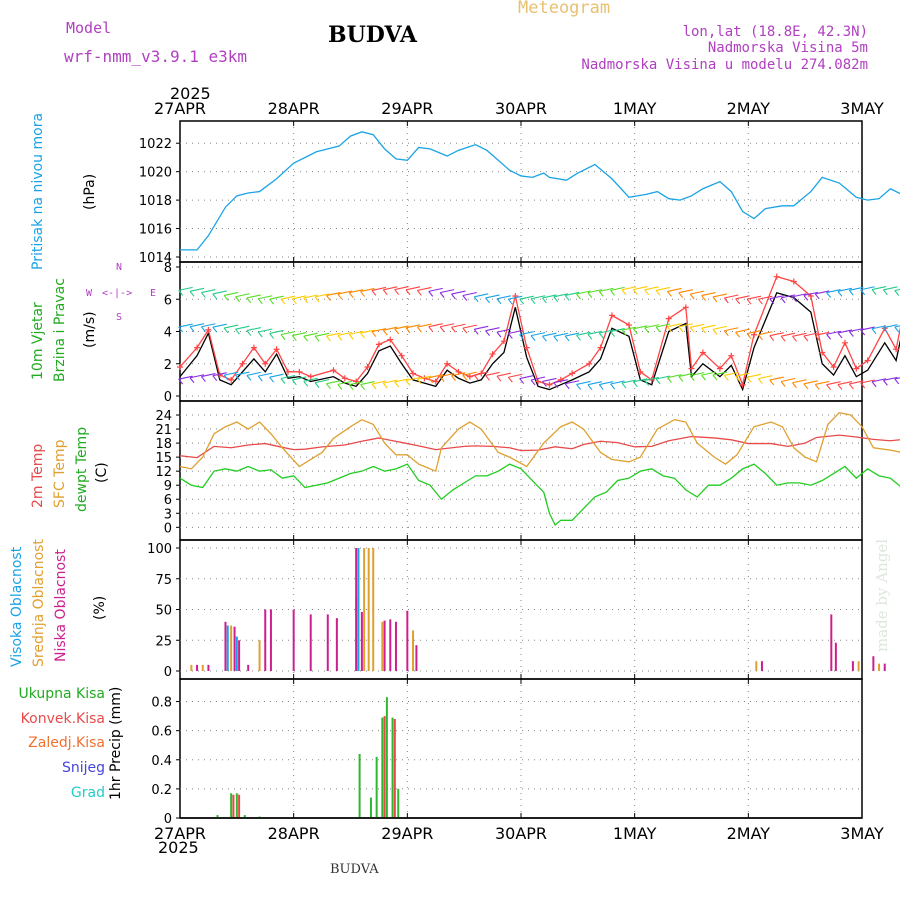 Image resolution: width=900 pixels, height=900 pixels. Describe the element at coordinates (168, 397) in the screenshot. I see `y-tick-label-wind: 0` at that location.